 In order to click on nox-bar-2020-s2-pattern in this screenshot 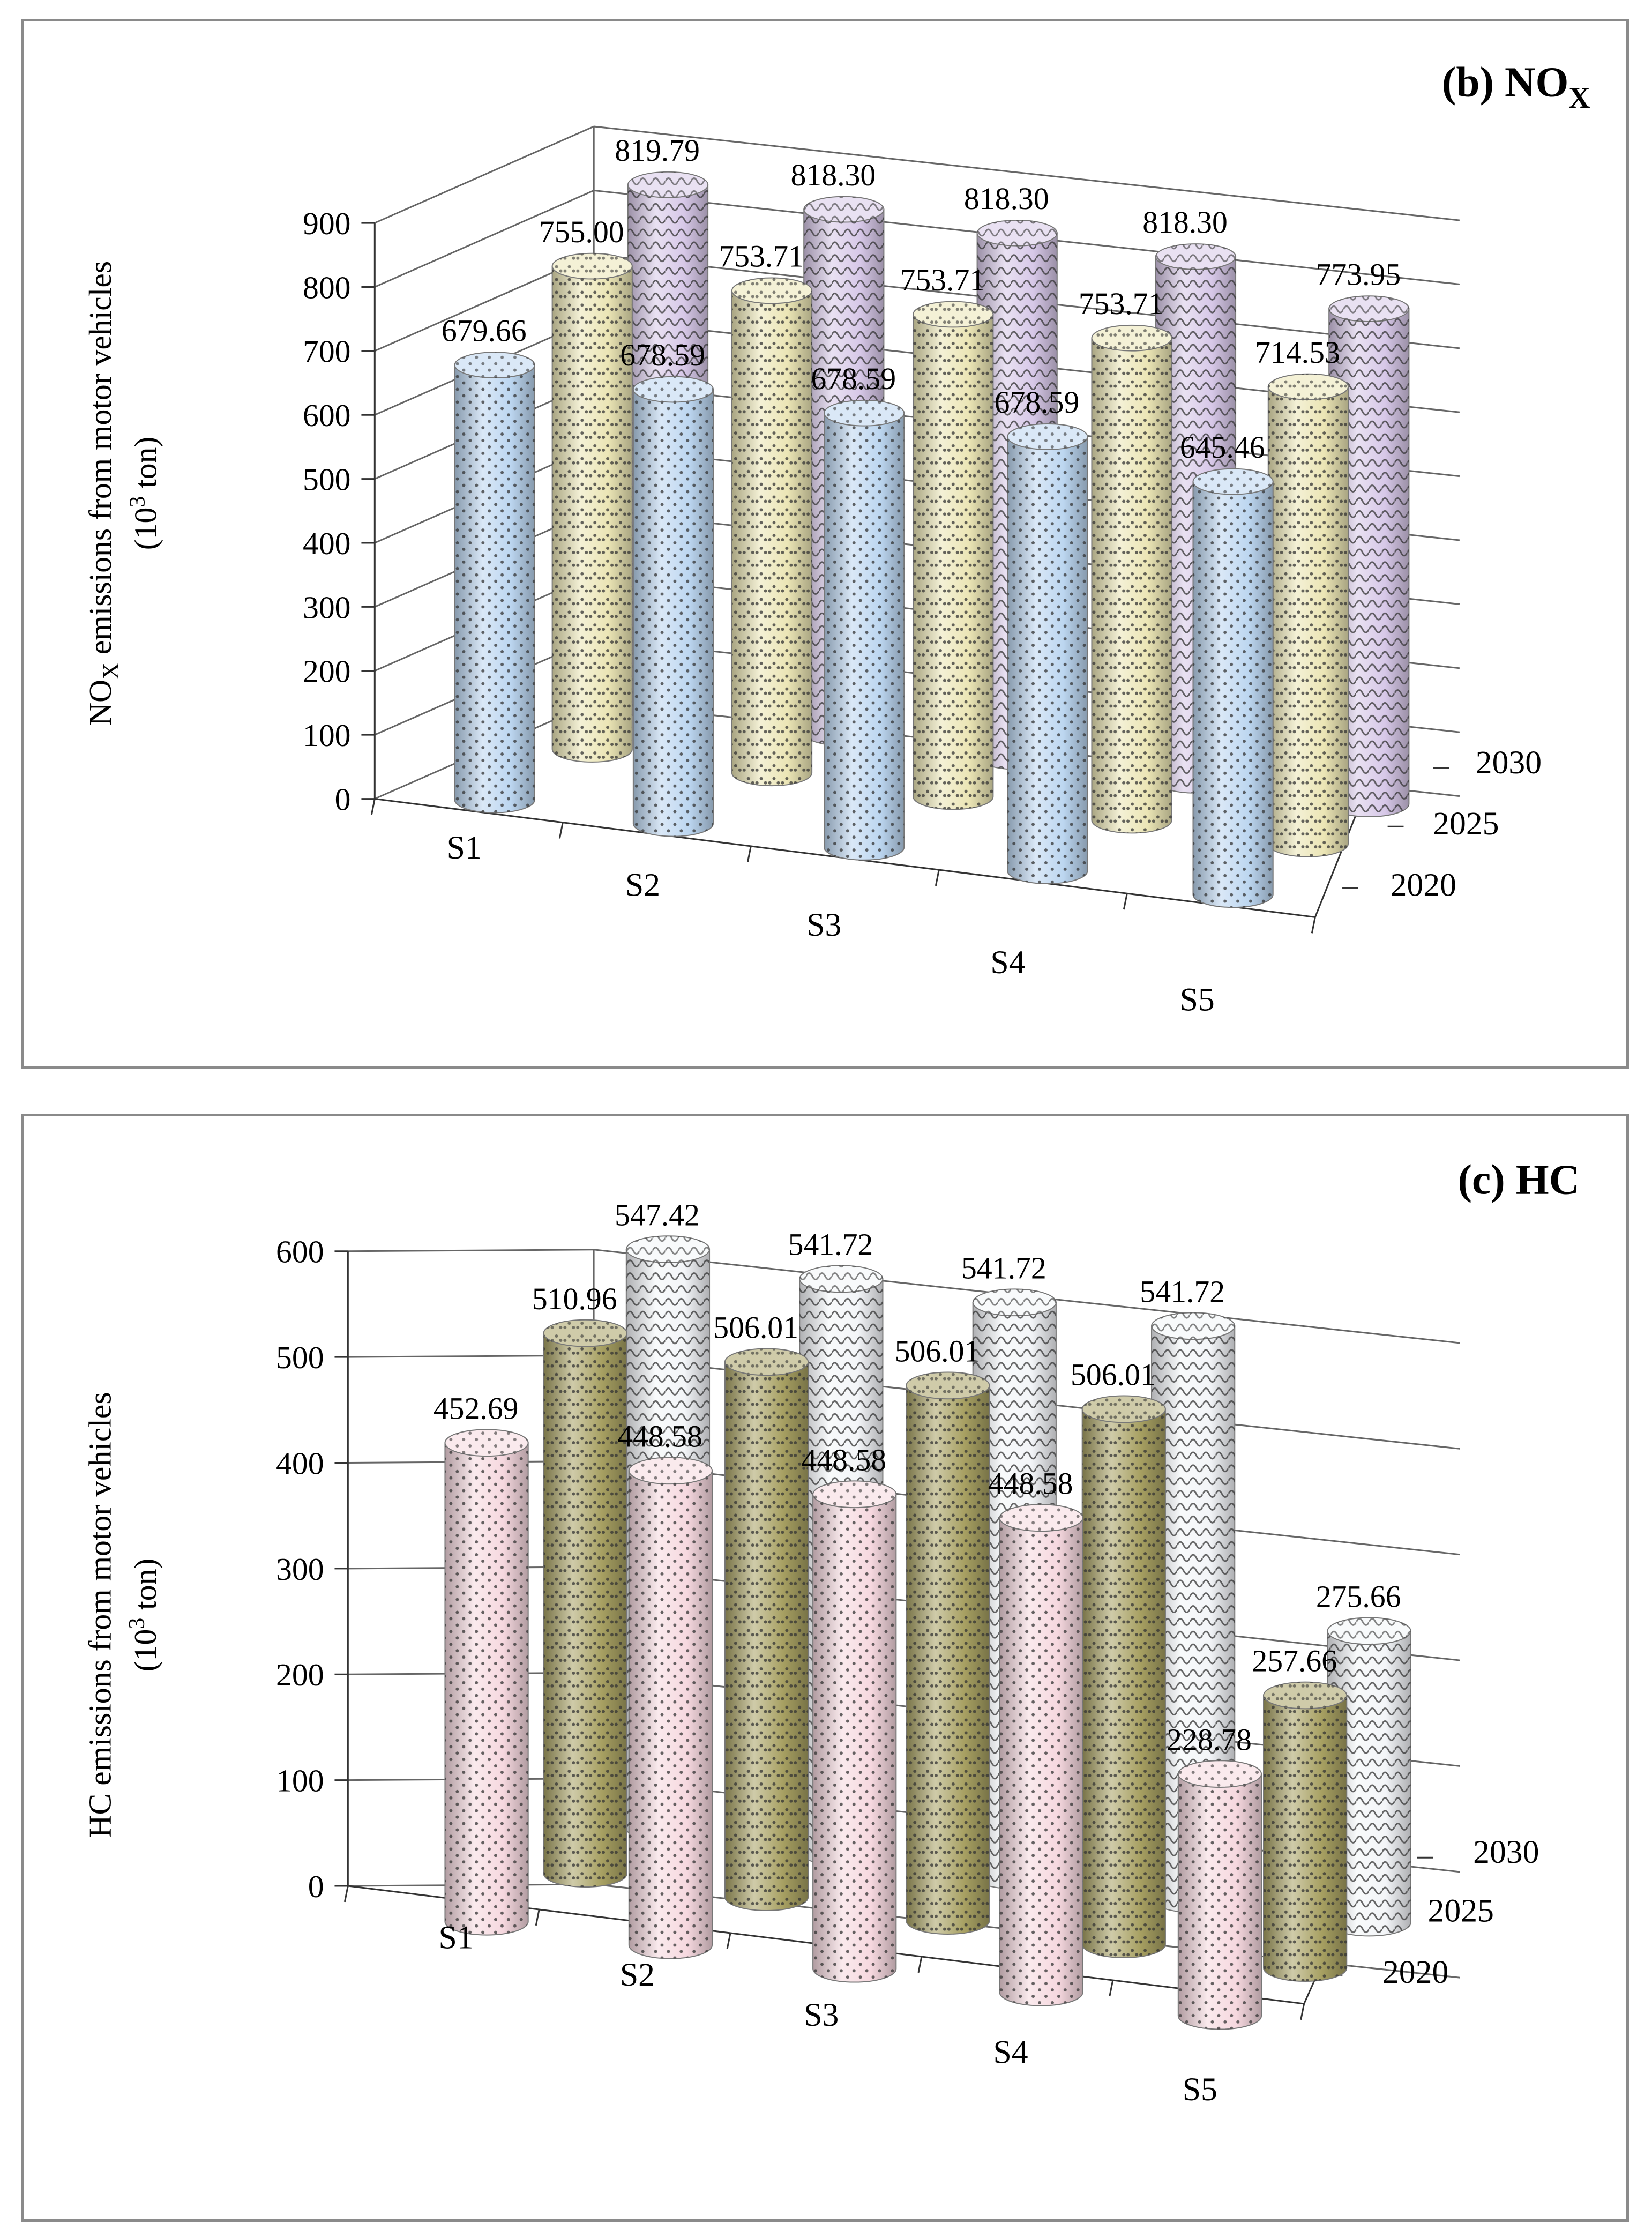, I will do `click(673, 613)`.